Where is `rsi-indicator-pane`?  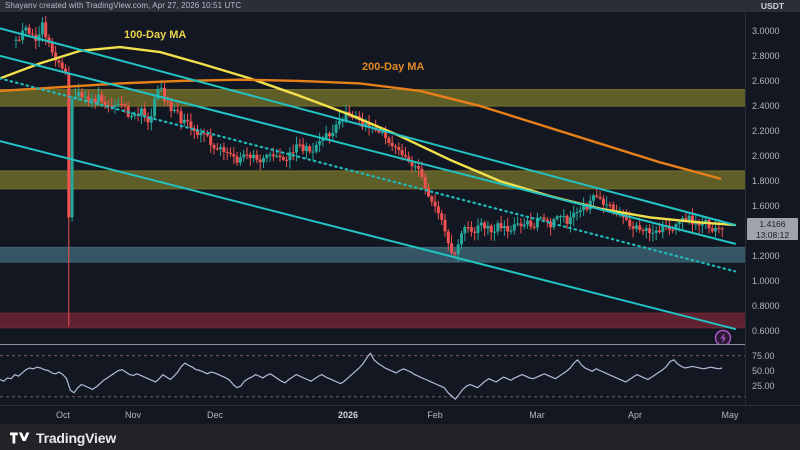 rsi-indicator-pane is located at coordinates (372, 375).